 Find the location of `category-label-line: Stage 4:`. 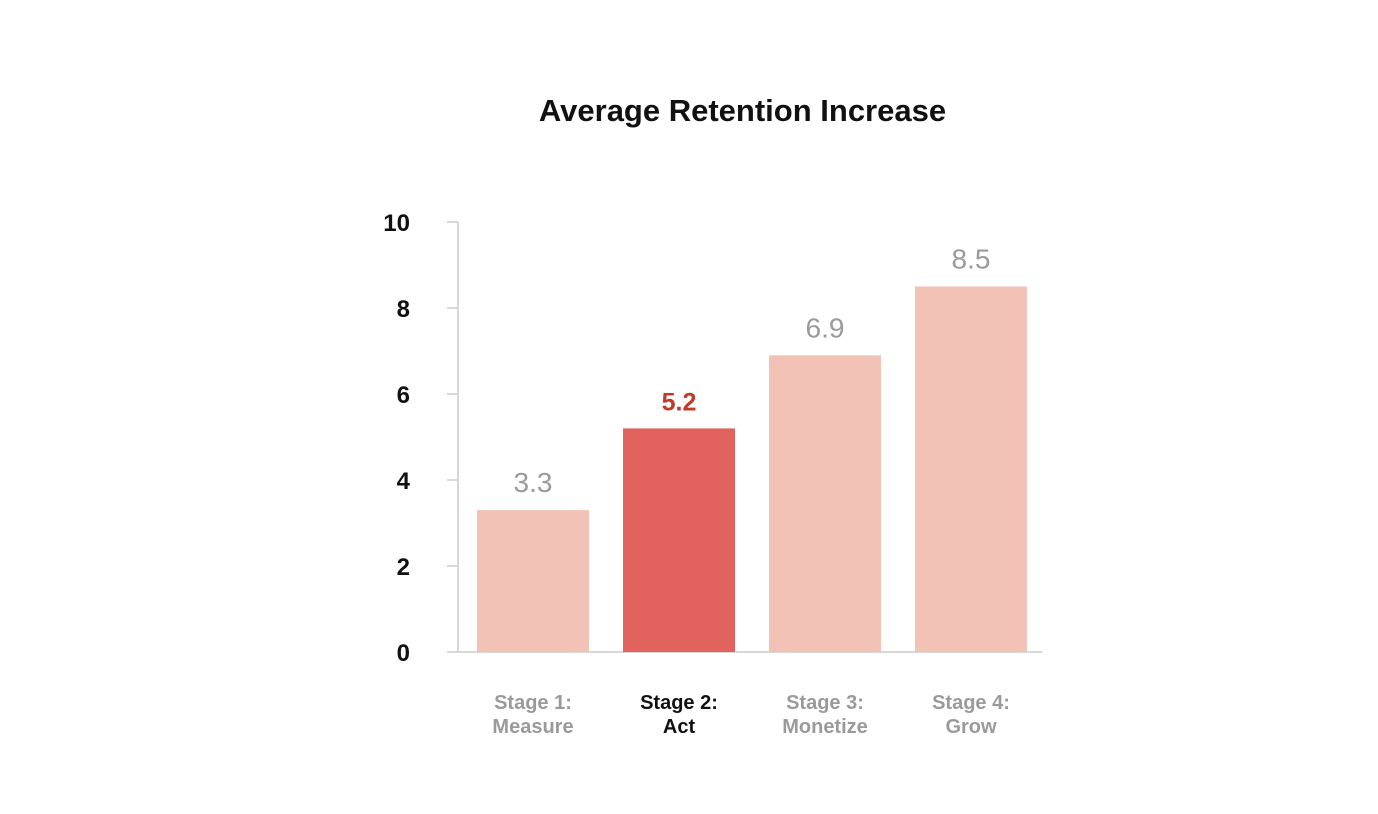

category-label-line: Stage 4: is located at coordinates (971, 703).